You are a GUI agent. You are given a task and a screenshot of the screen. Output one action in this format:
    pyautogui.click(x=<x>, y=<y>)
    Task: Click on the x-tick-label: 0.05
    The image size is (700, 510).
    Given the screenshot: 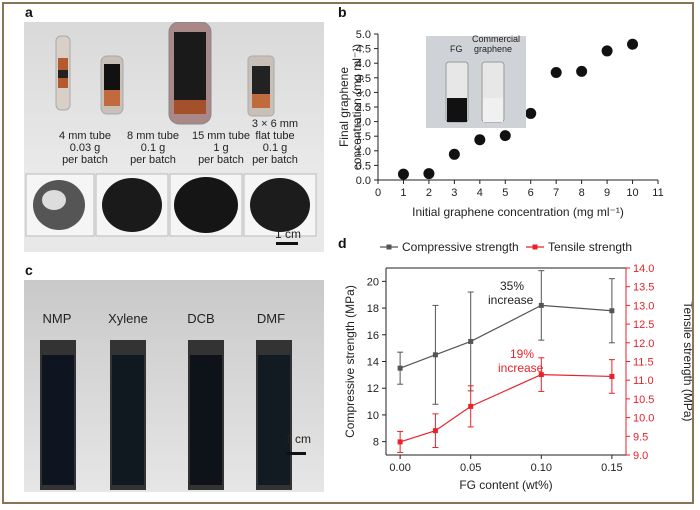 What is the action you would take?
    pyautogui.click(x=470, y=468)
    